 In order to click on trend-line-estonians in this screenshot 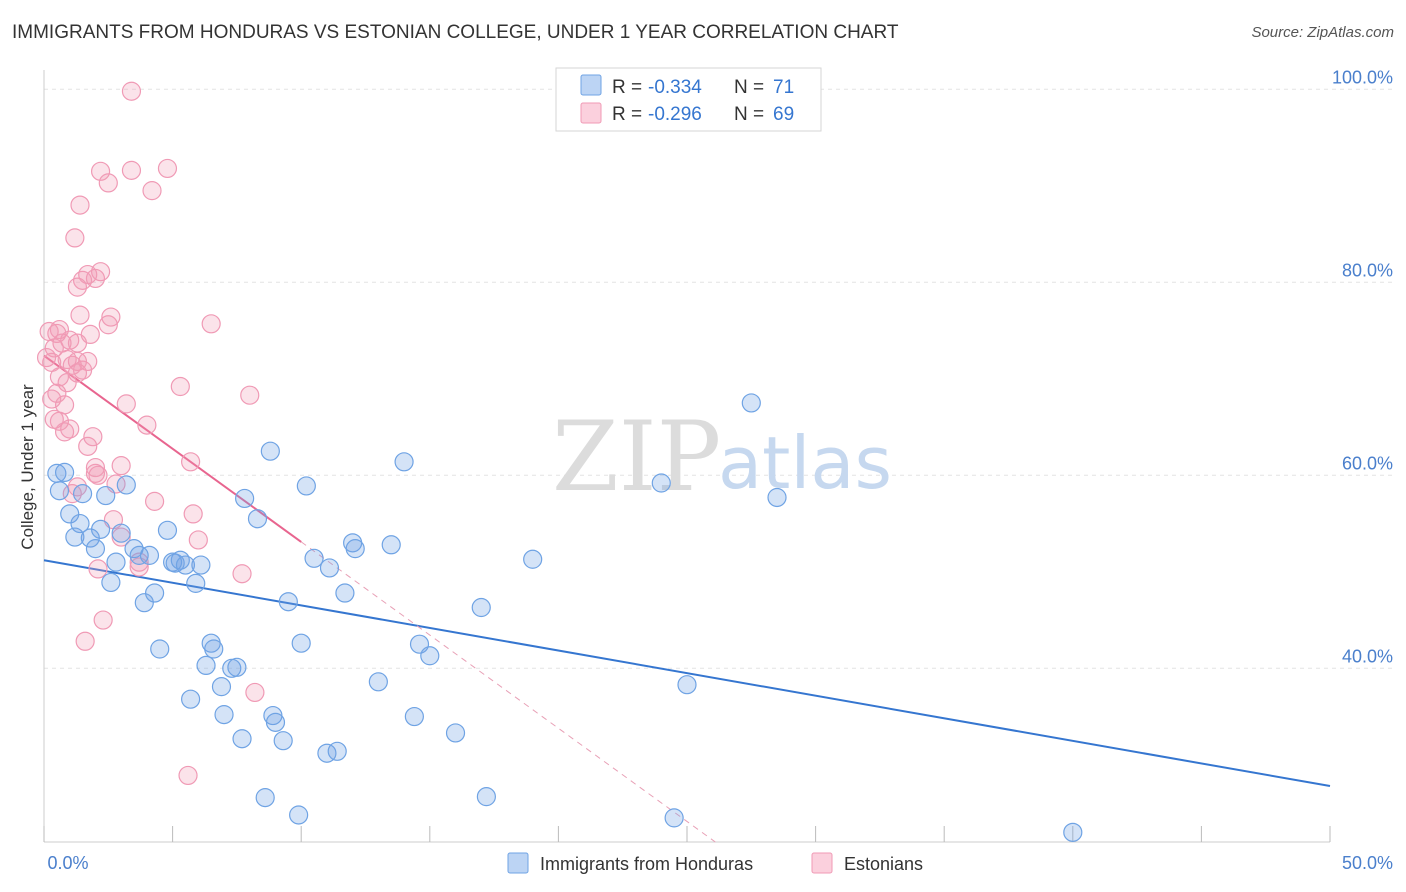, I will do `click(172, 448)`.